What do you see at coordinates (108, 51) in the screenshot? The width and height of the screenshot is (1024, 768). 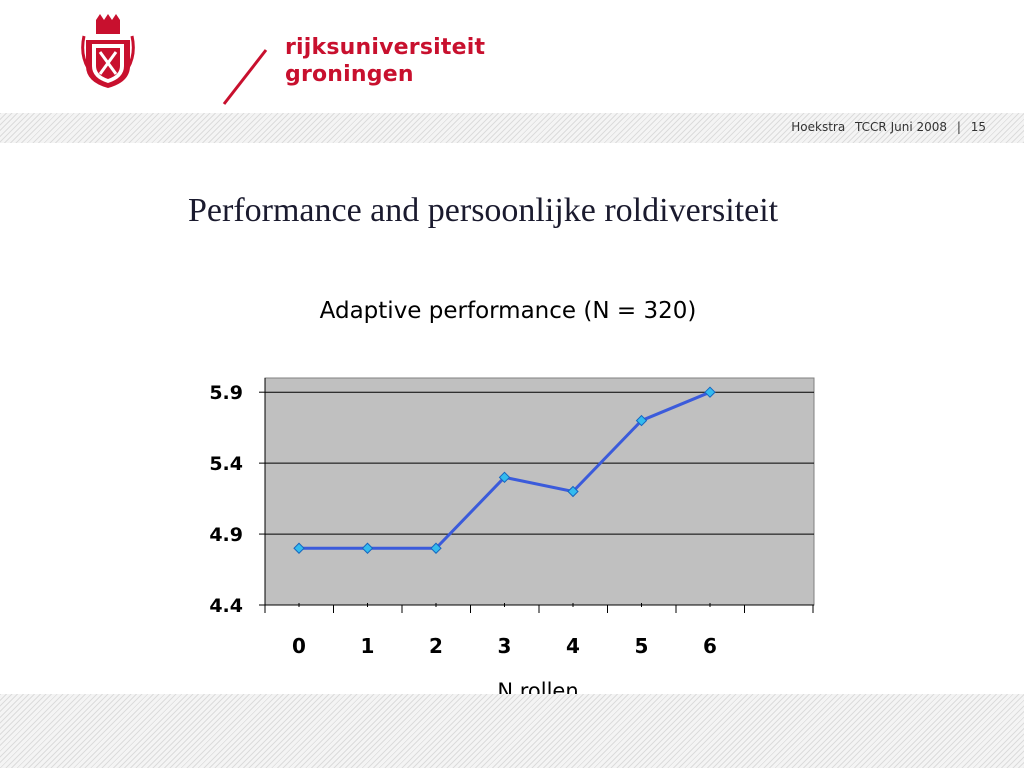 I see `crest-icon` at bounding box center [108, 51].